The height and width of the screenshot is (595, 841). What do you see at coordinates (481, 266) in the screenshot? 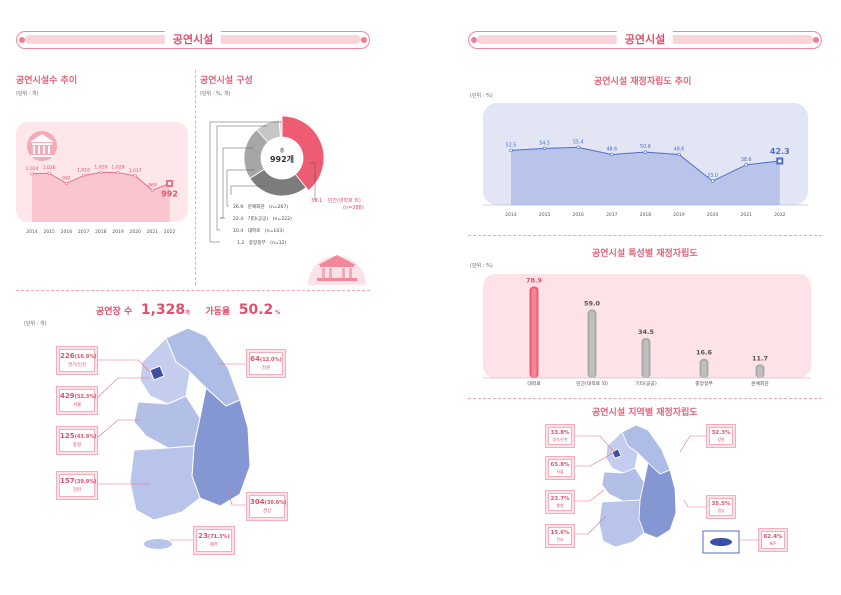
I see `type-unit: (단위 : %)` at bounding box center [481, 266].